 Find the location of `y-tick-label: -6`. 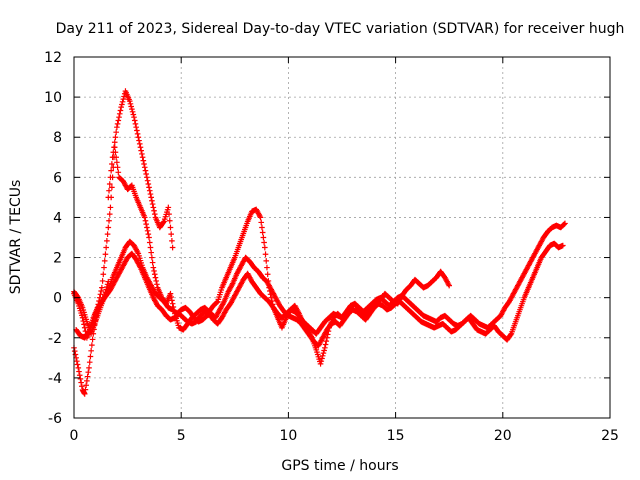

y-tick-label: -6 is located at coordinates (55, 419).